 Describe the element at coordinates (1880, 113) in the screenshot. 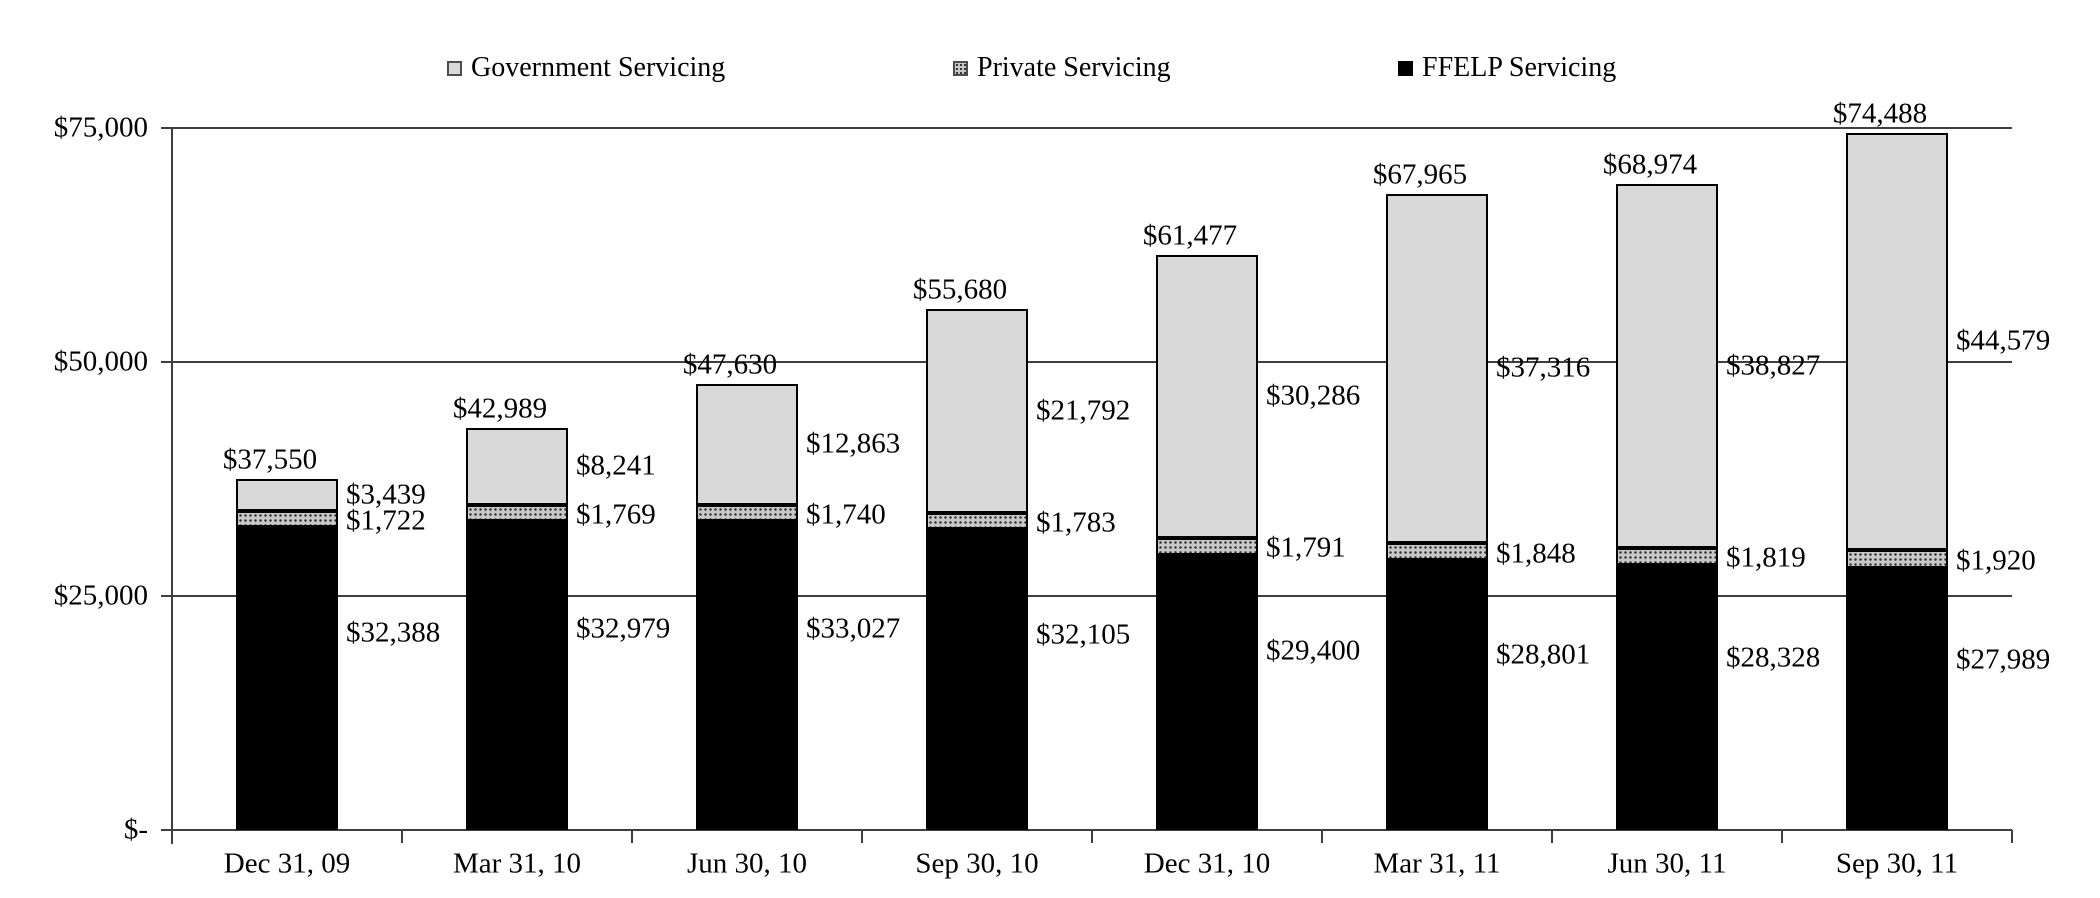

I see `total-data-label: $74,488` at that location.